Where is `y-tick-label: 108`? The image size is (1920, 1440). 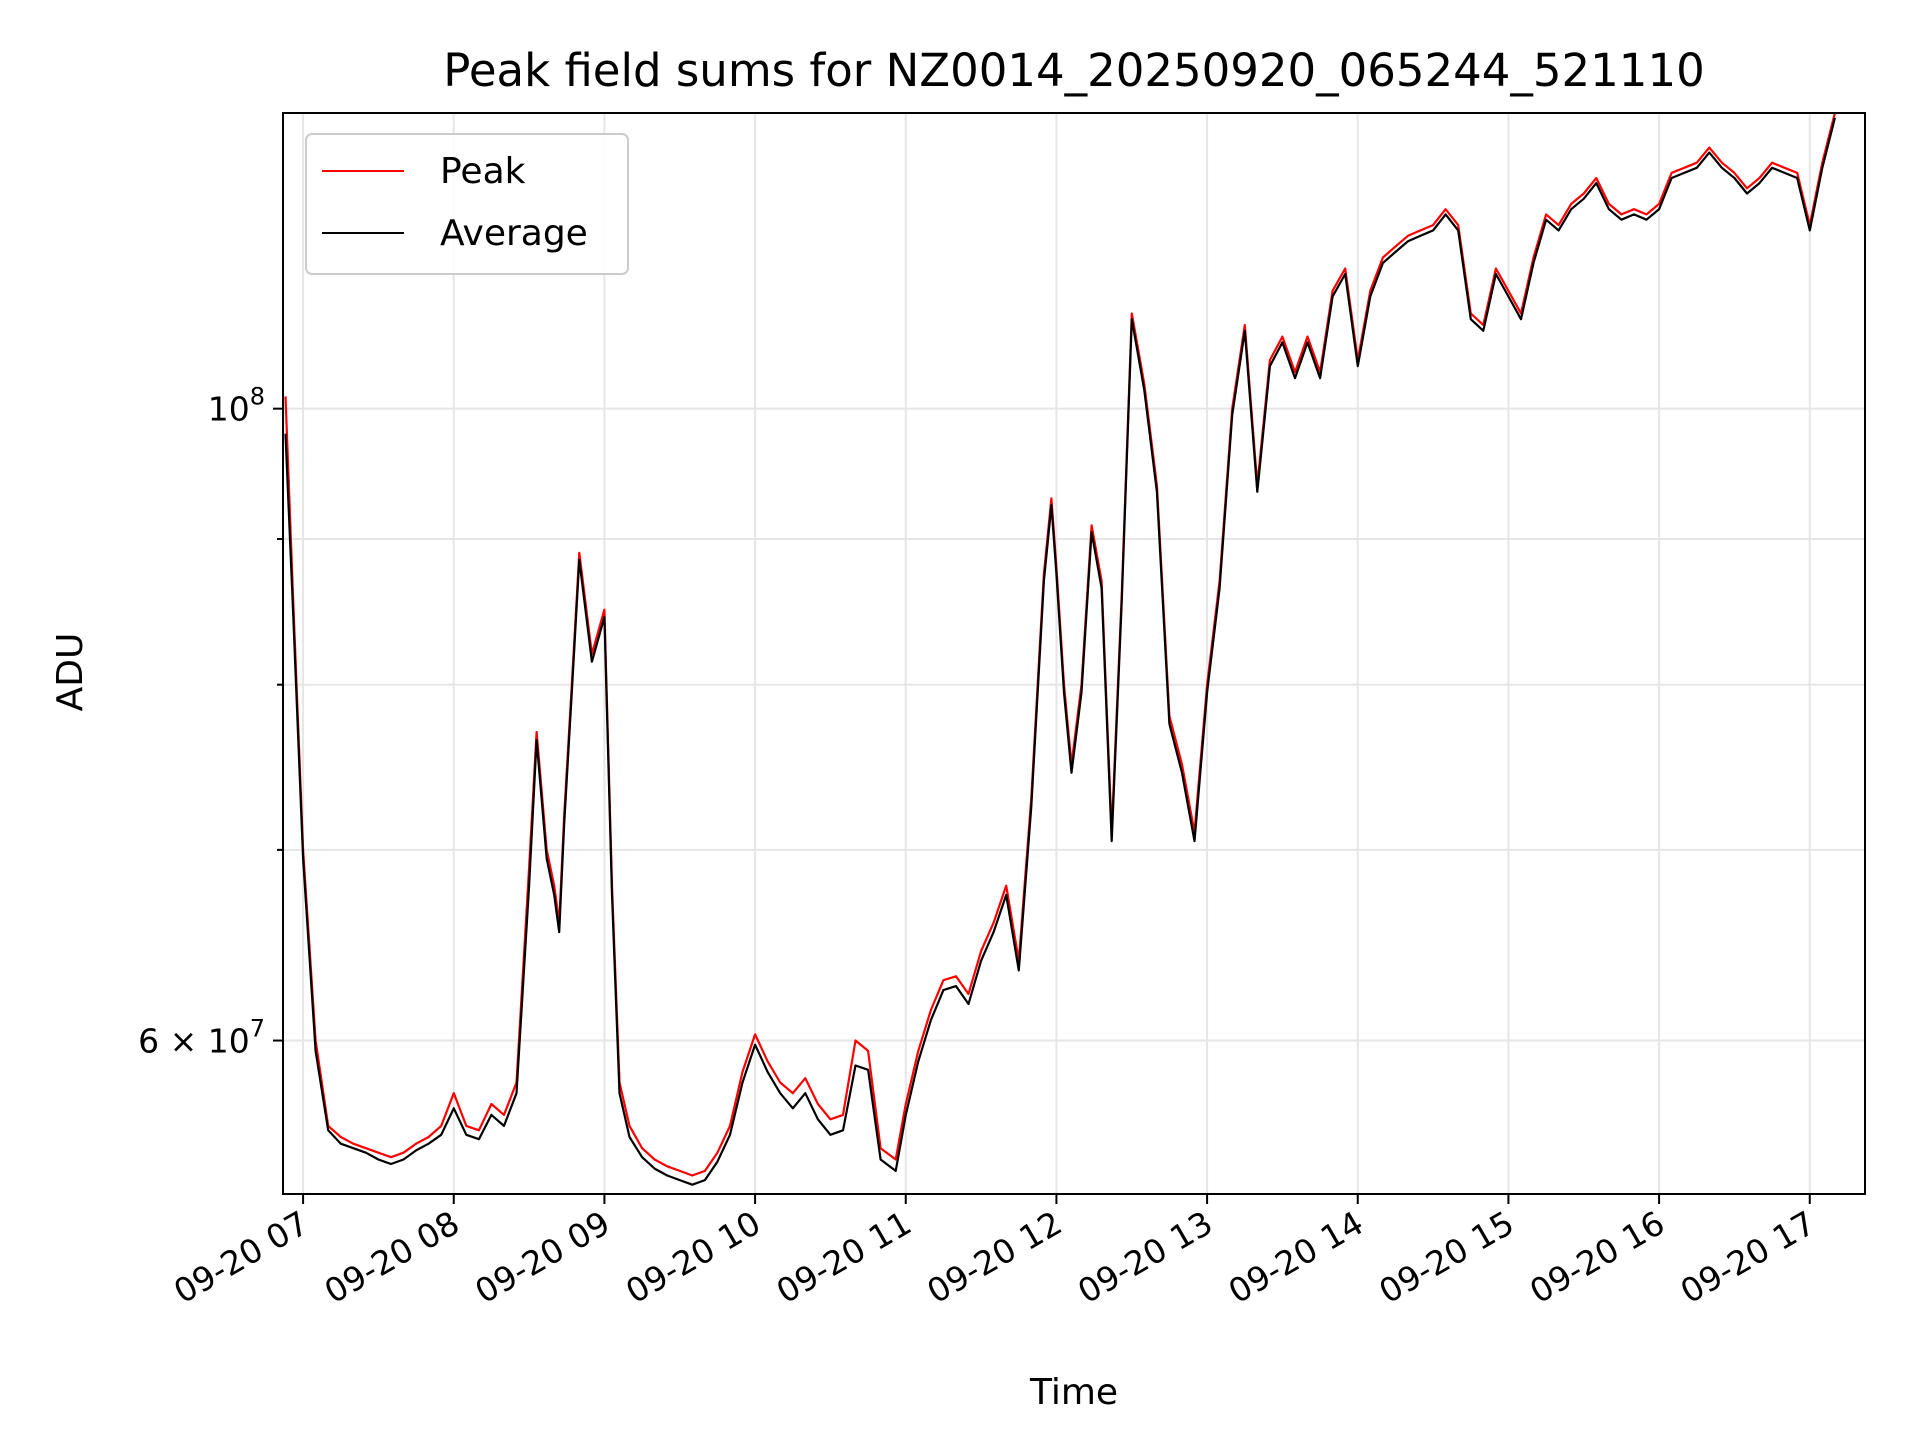 y-tick-label: 108 is located at coordinates (236, 406).